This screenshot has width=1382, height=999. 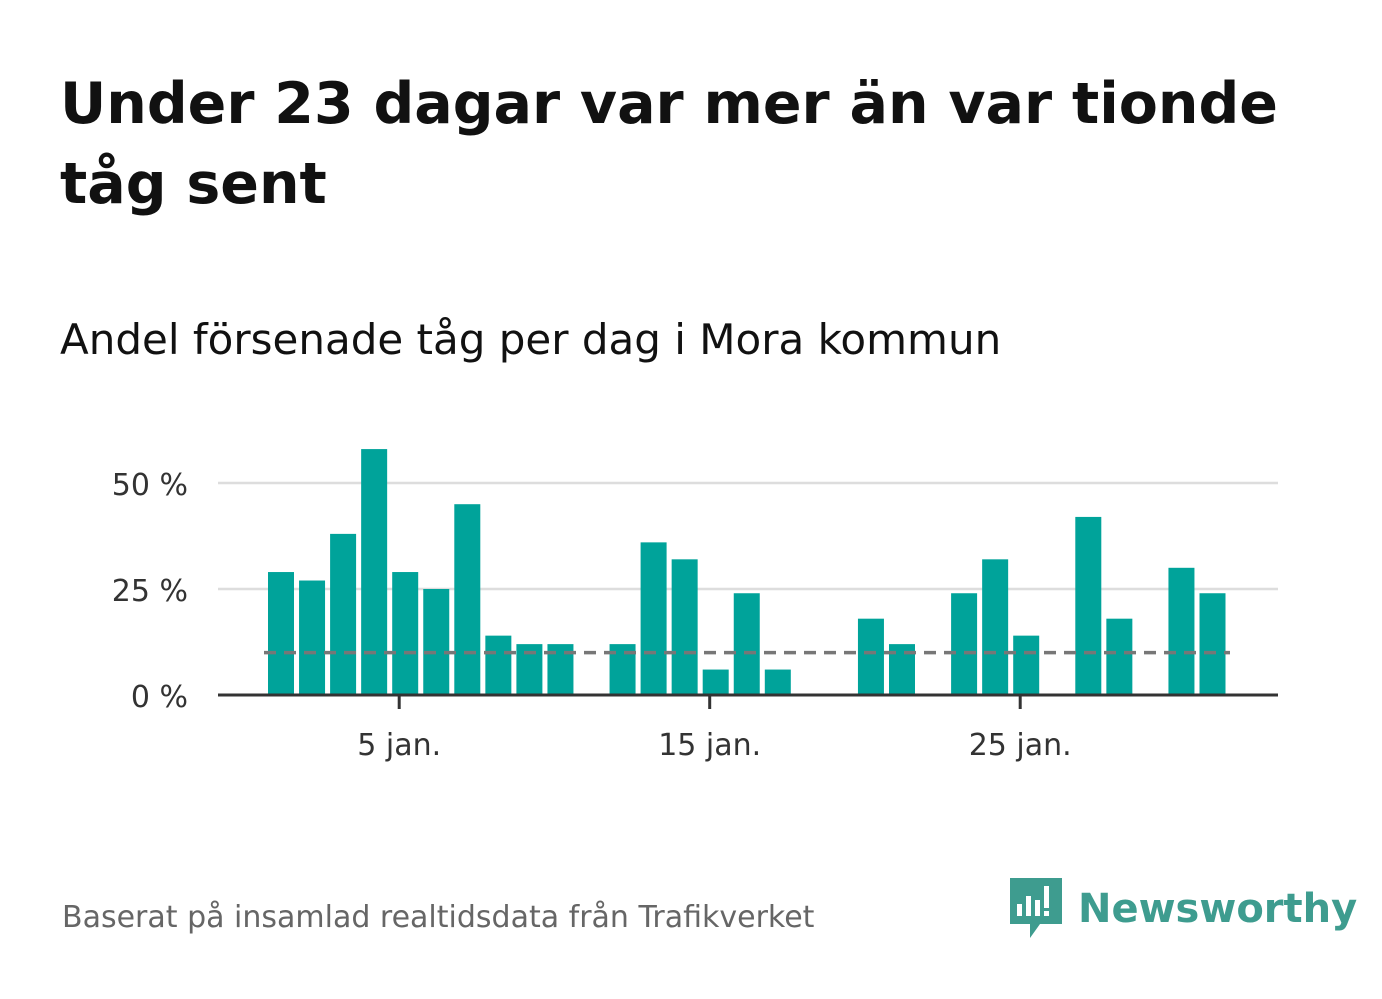 What do you see at coordinates (1026, 665) in the screenshot?
I see `bar: 25 jan.: 14 %` at bounding box center [1026, 665].